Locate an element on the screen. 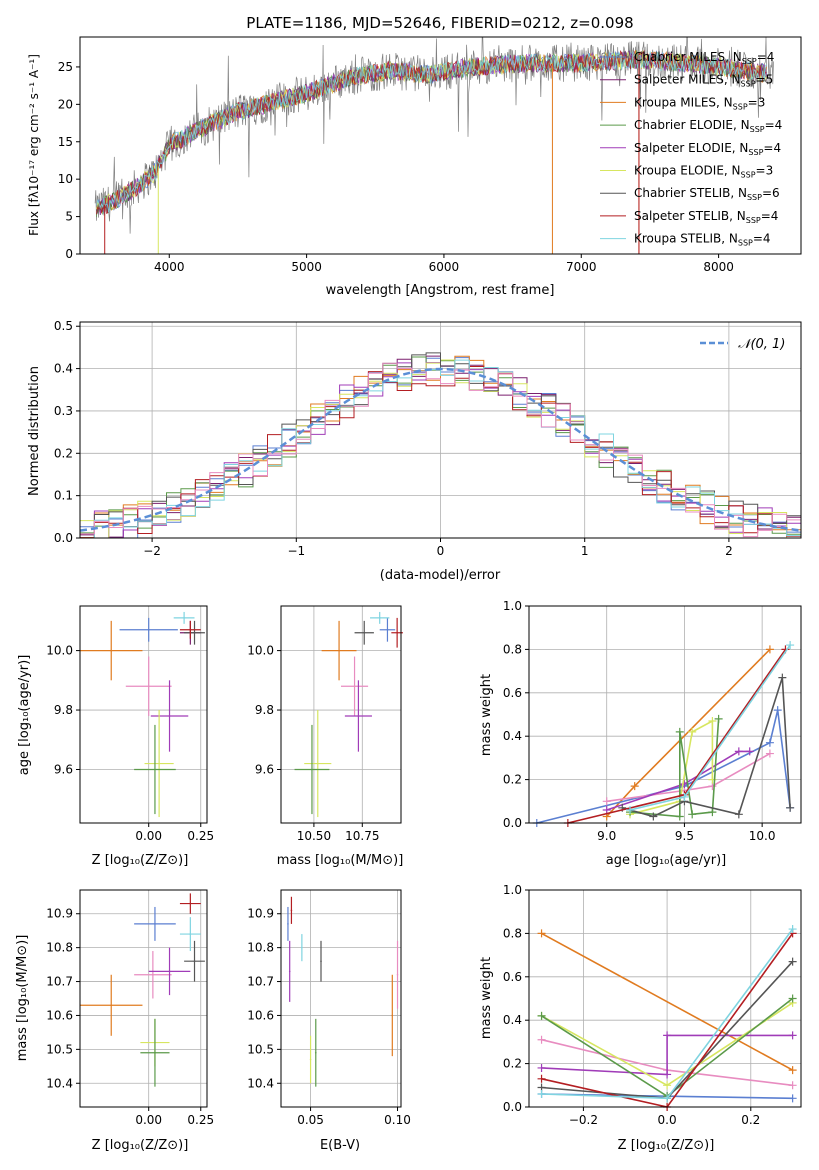  legend-label: Salpeter MILES, NSSP=5 is located at coordinates (703, 81).